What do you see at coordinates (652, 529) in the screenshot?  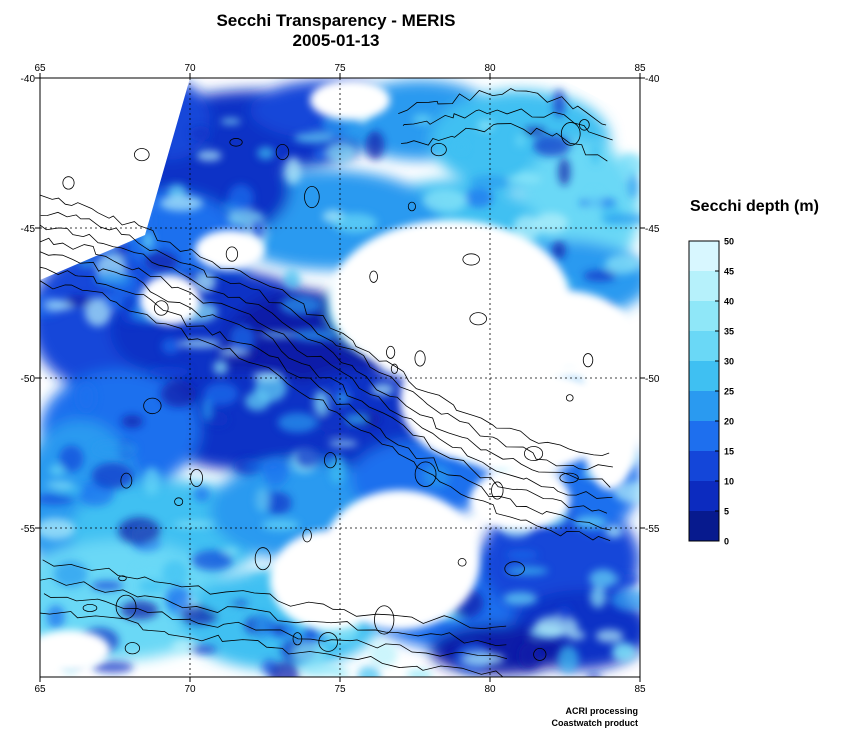 I see `lat-tick-right-55: -55` at bounding box center [652, 529].